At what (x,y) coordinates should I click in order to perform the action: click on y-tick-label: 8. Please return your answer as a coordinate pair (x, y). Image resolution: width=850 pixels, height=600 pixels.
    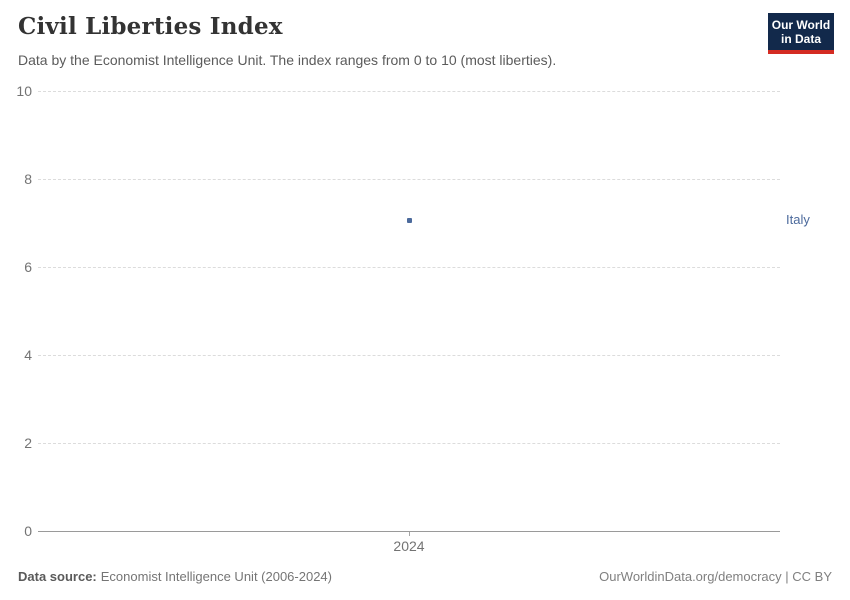
    Looking at the image, I should click on (28, 179).